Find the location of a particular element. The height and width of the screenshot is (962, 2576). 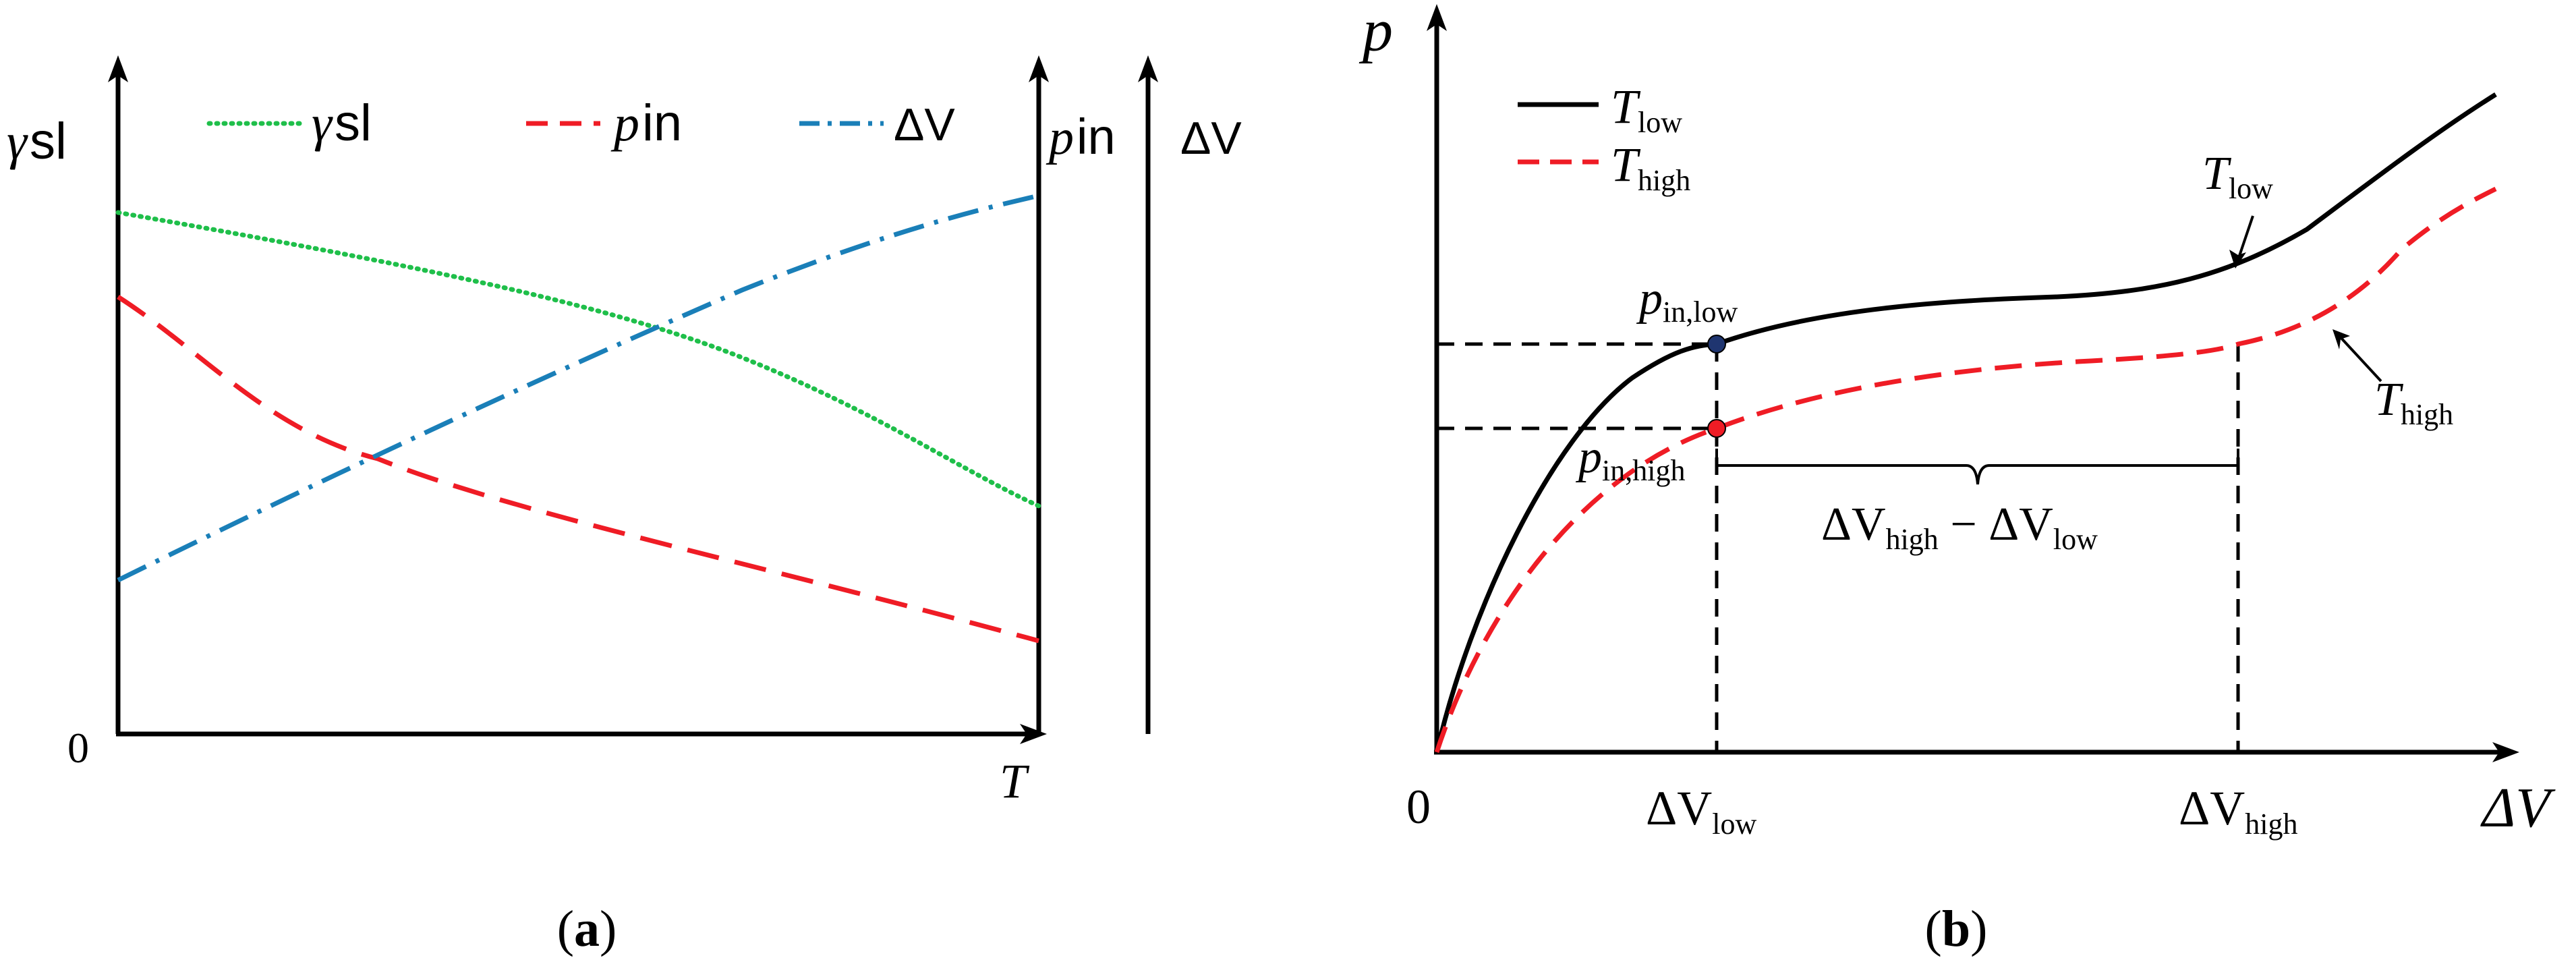

brace-label: ΔVhigh − ΔVlow is located at coordinates (1959, 527).